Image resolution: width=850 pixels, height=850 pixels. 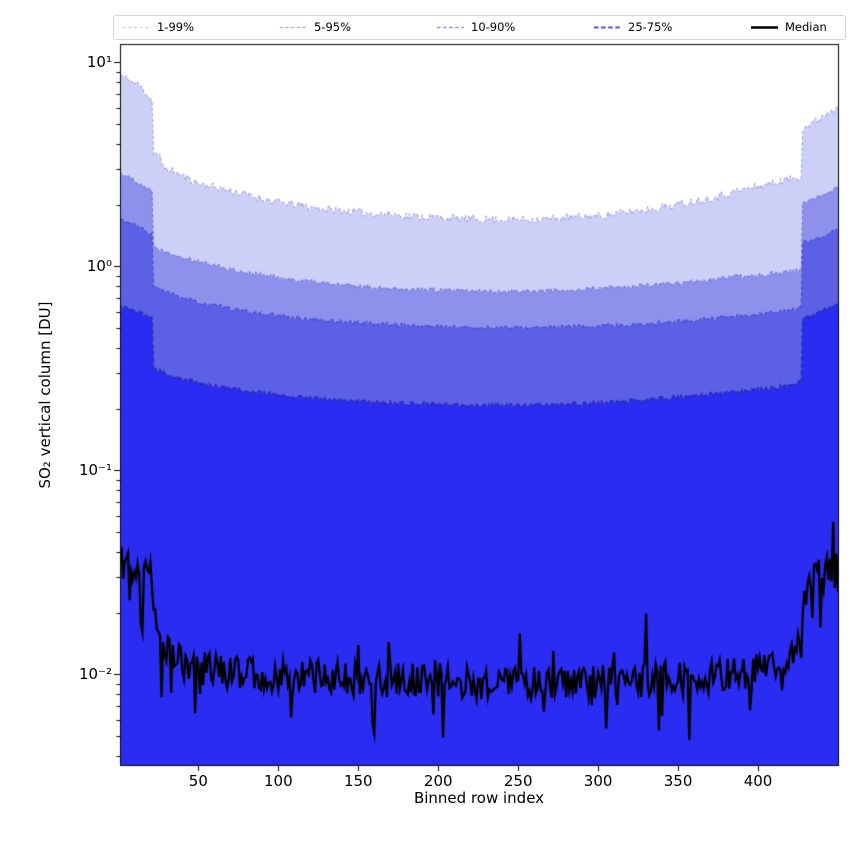 What do you see at coordinates (493, 26) in the screenshot?
I see `legend-label: 10-90%` at bounding box center [493, 26].